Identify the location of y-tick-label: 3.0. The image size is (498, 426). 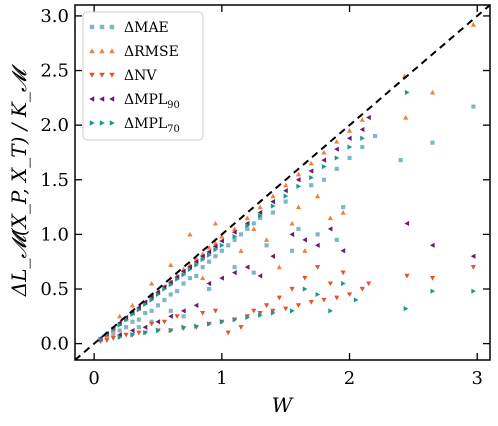
(54, 16).